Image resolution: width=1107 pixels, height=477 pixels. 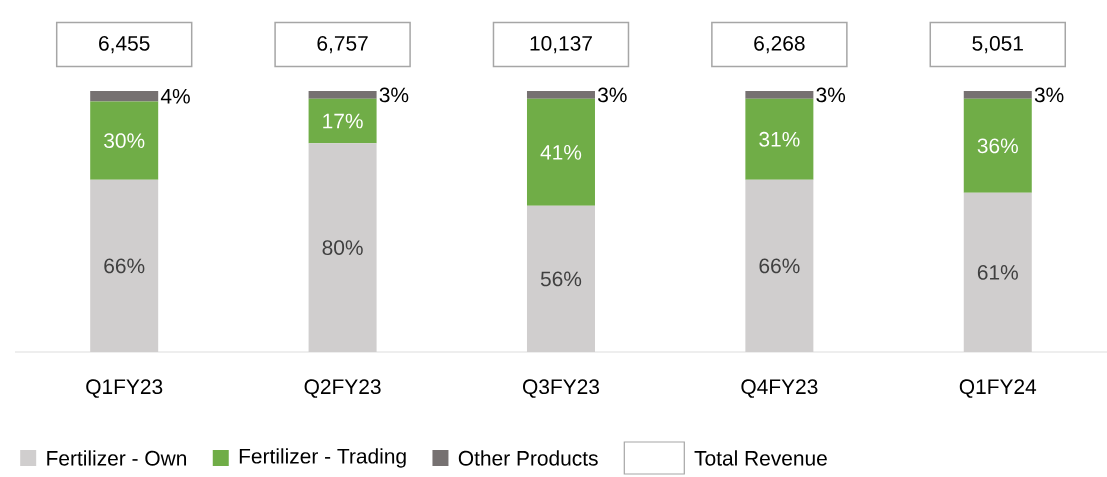 What do you see at coordinates (528, 458) in the screenshot?
I see `legend-label: Other Products` at bounding box center [528, 458].